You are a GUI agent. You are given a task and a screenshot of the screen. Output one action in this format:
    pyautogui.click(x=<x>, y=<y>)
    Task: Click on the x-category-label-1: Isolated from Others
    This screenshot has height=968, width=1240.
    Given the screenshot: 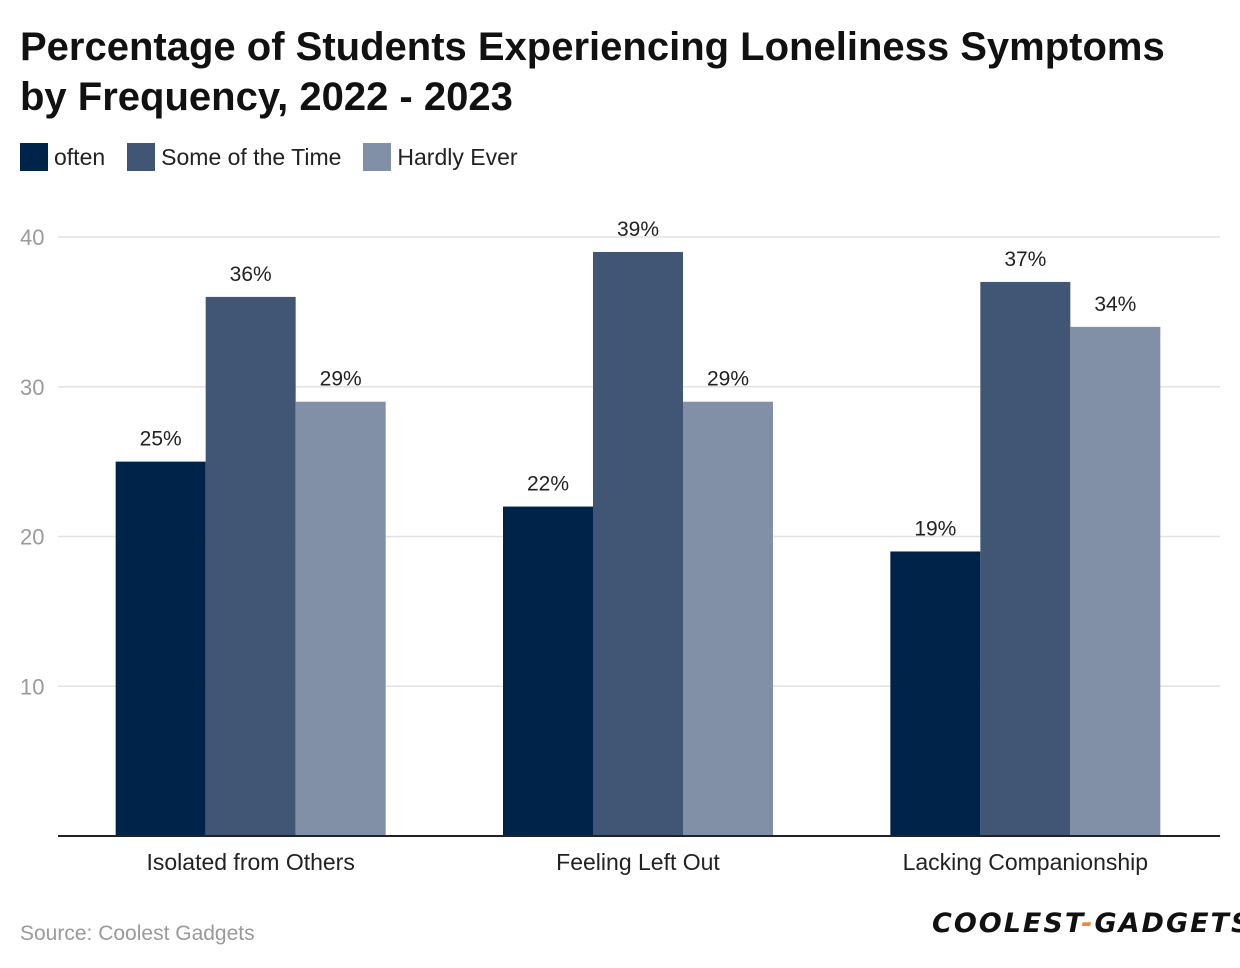 What is the action you would take?
    pyautogui.click(x=250, y=862)
    